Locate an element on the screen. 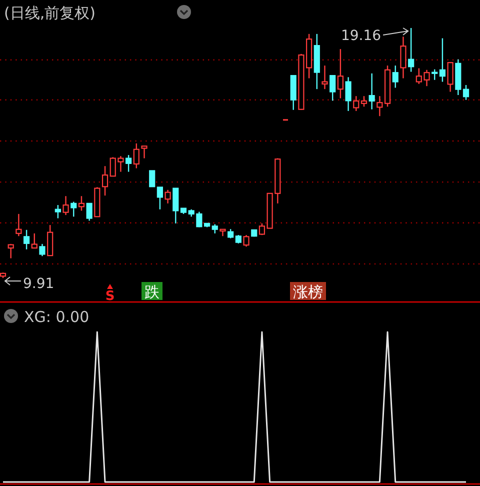 The width and height of the screenshot is (480, 486). annotation: 9.91 is located at coordinates (38, 284).